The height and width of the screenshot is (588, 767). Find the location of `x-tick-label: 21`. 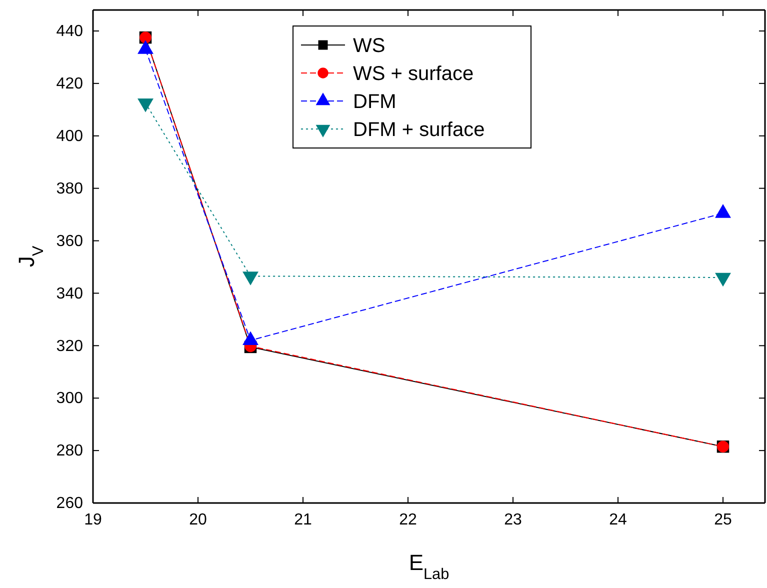

x-tick-label: 21 is located at coordinates (303, 519).